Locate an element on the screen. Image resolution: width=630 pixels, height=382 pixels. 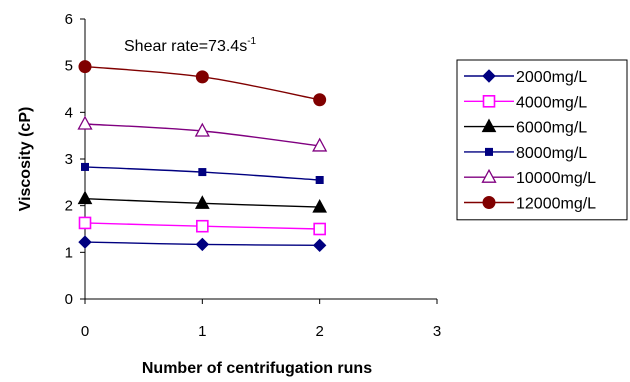
shear-rate-annotation: Shear rate=73.4s-1 is located at coordinates (190, 45).